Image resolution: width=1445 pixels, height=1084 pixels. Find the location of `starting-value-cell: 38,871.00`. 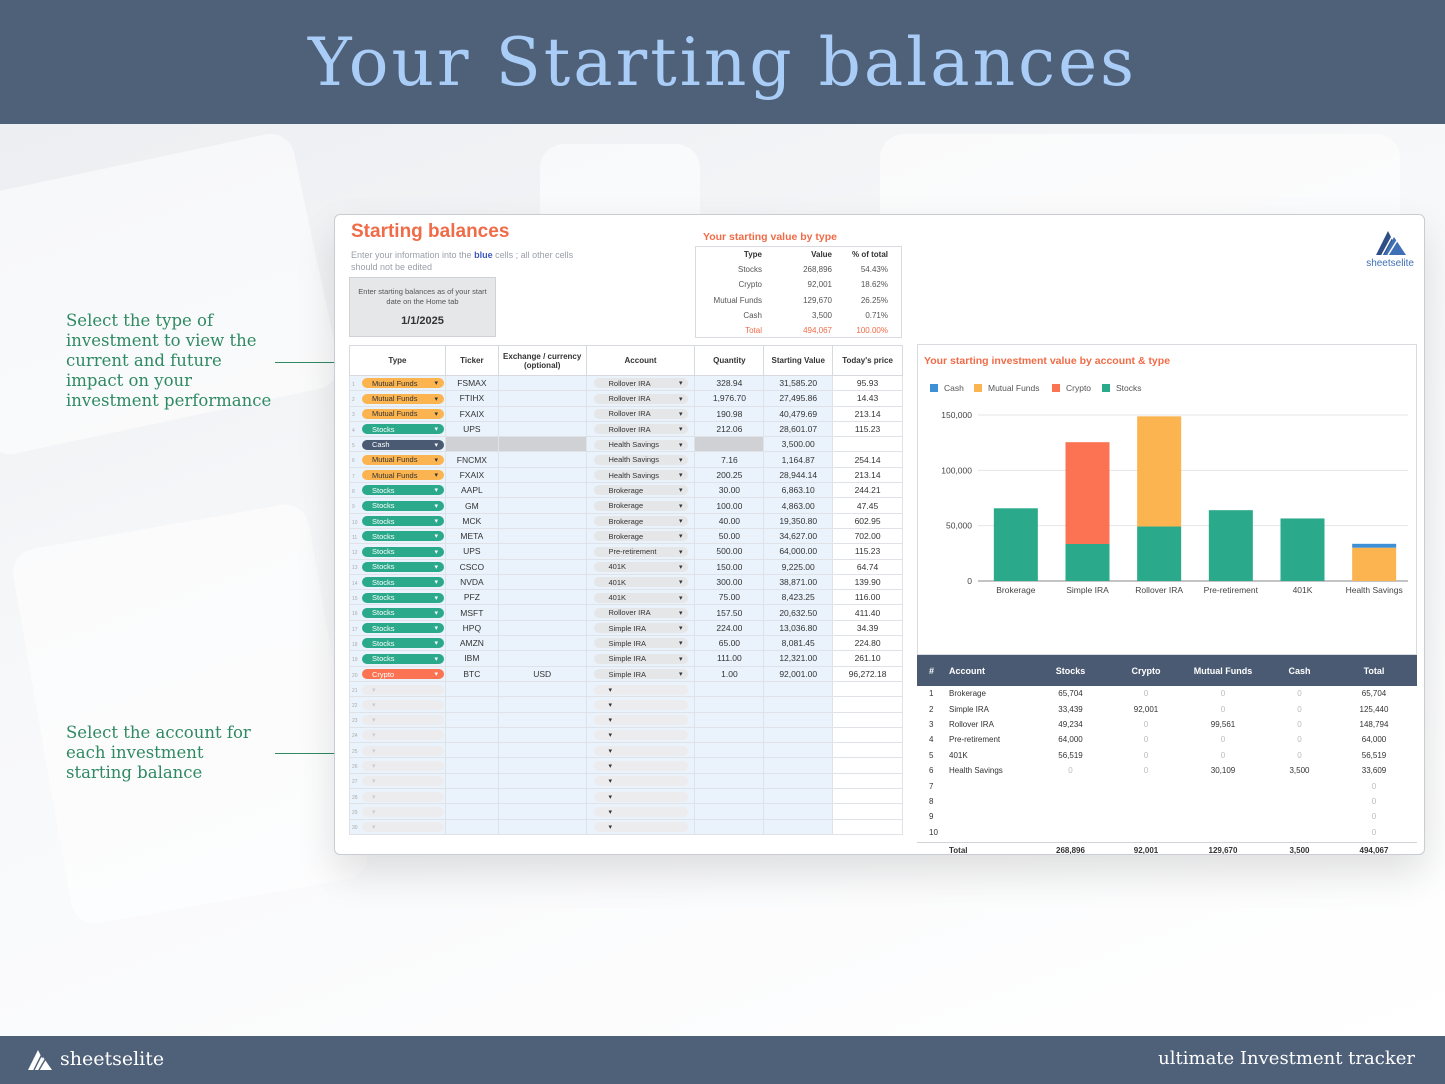

starting-value-cell: 38,871.00 is located at coordinates (798, 582).